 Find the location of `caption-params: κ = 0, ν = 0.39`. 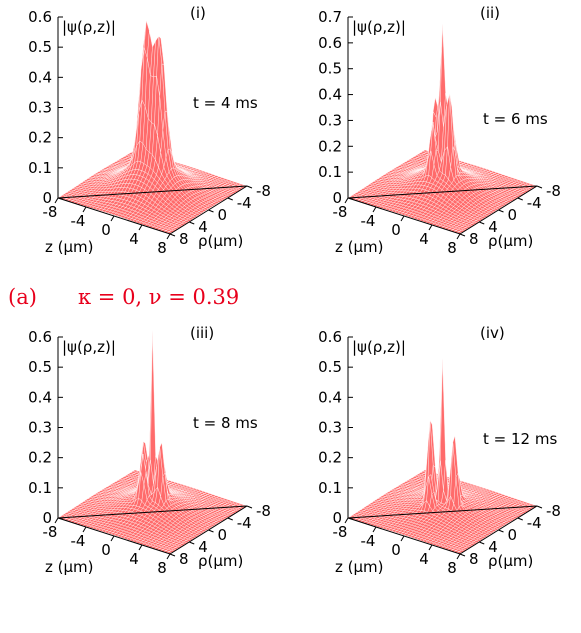

caption-params: κ = 0, ν = 0.39 is located at coordinates (158, 297).